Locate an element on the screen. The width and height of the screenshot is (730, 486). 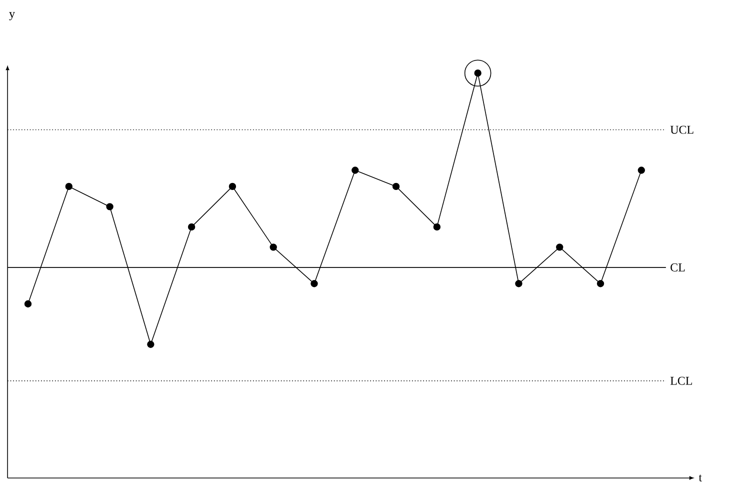
ref-line-label: LCL is located at coordinates (681, 380).